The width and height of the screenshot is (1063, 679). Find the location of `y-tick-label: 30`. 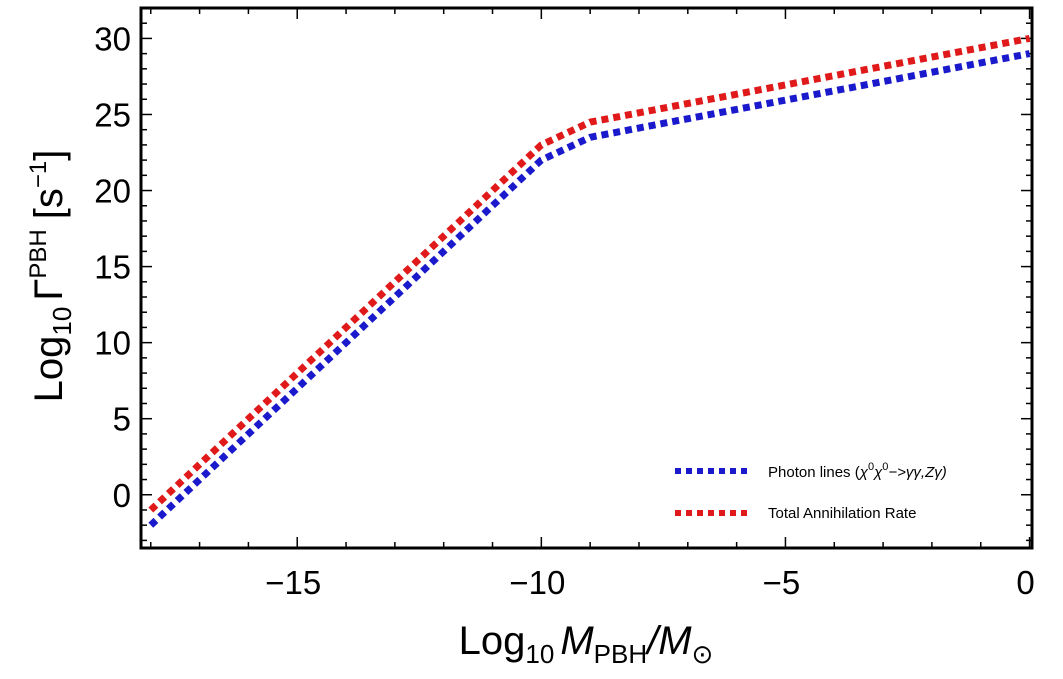

y-tick-label: 30 is located at coordinates (112, 38).